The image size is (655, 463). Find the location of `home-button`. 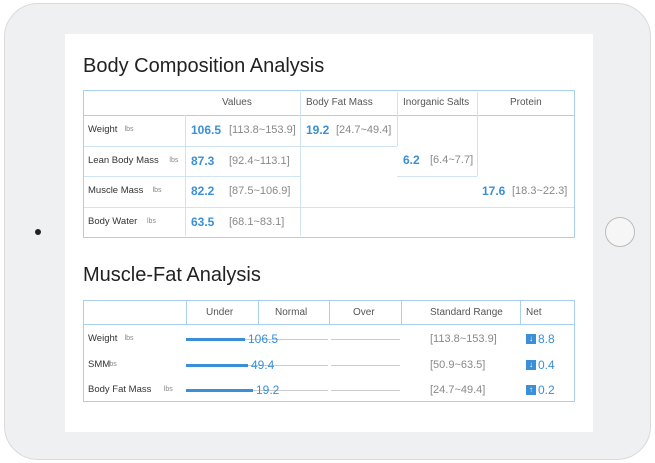

home-button is located at coordinates (620, 232).